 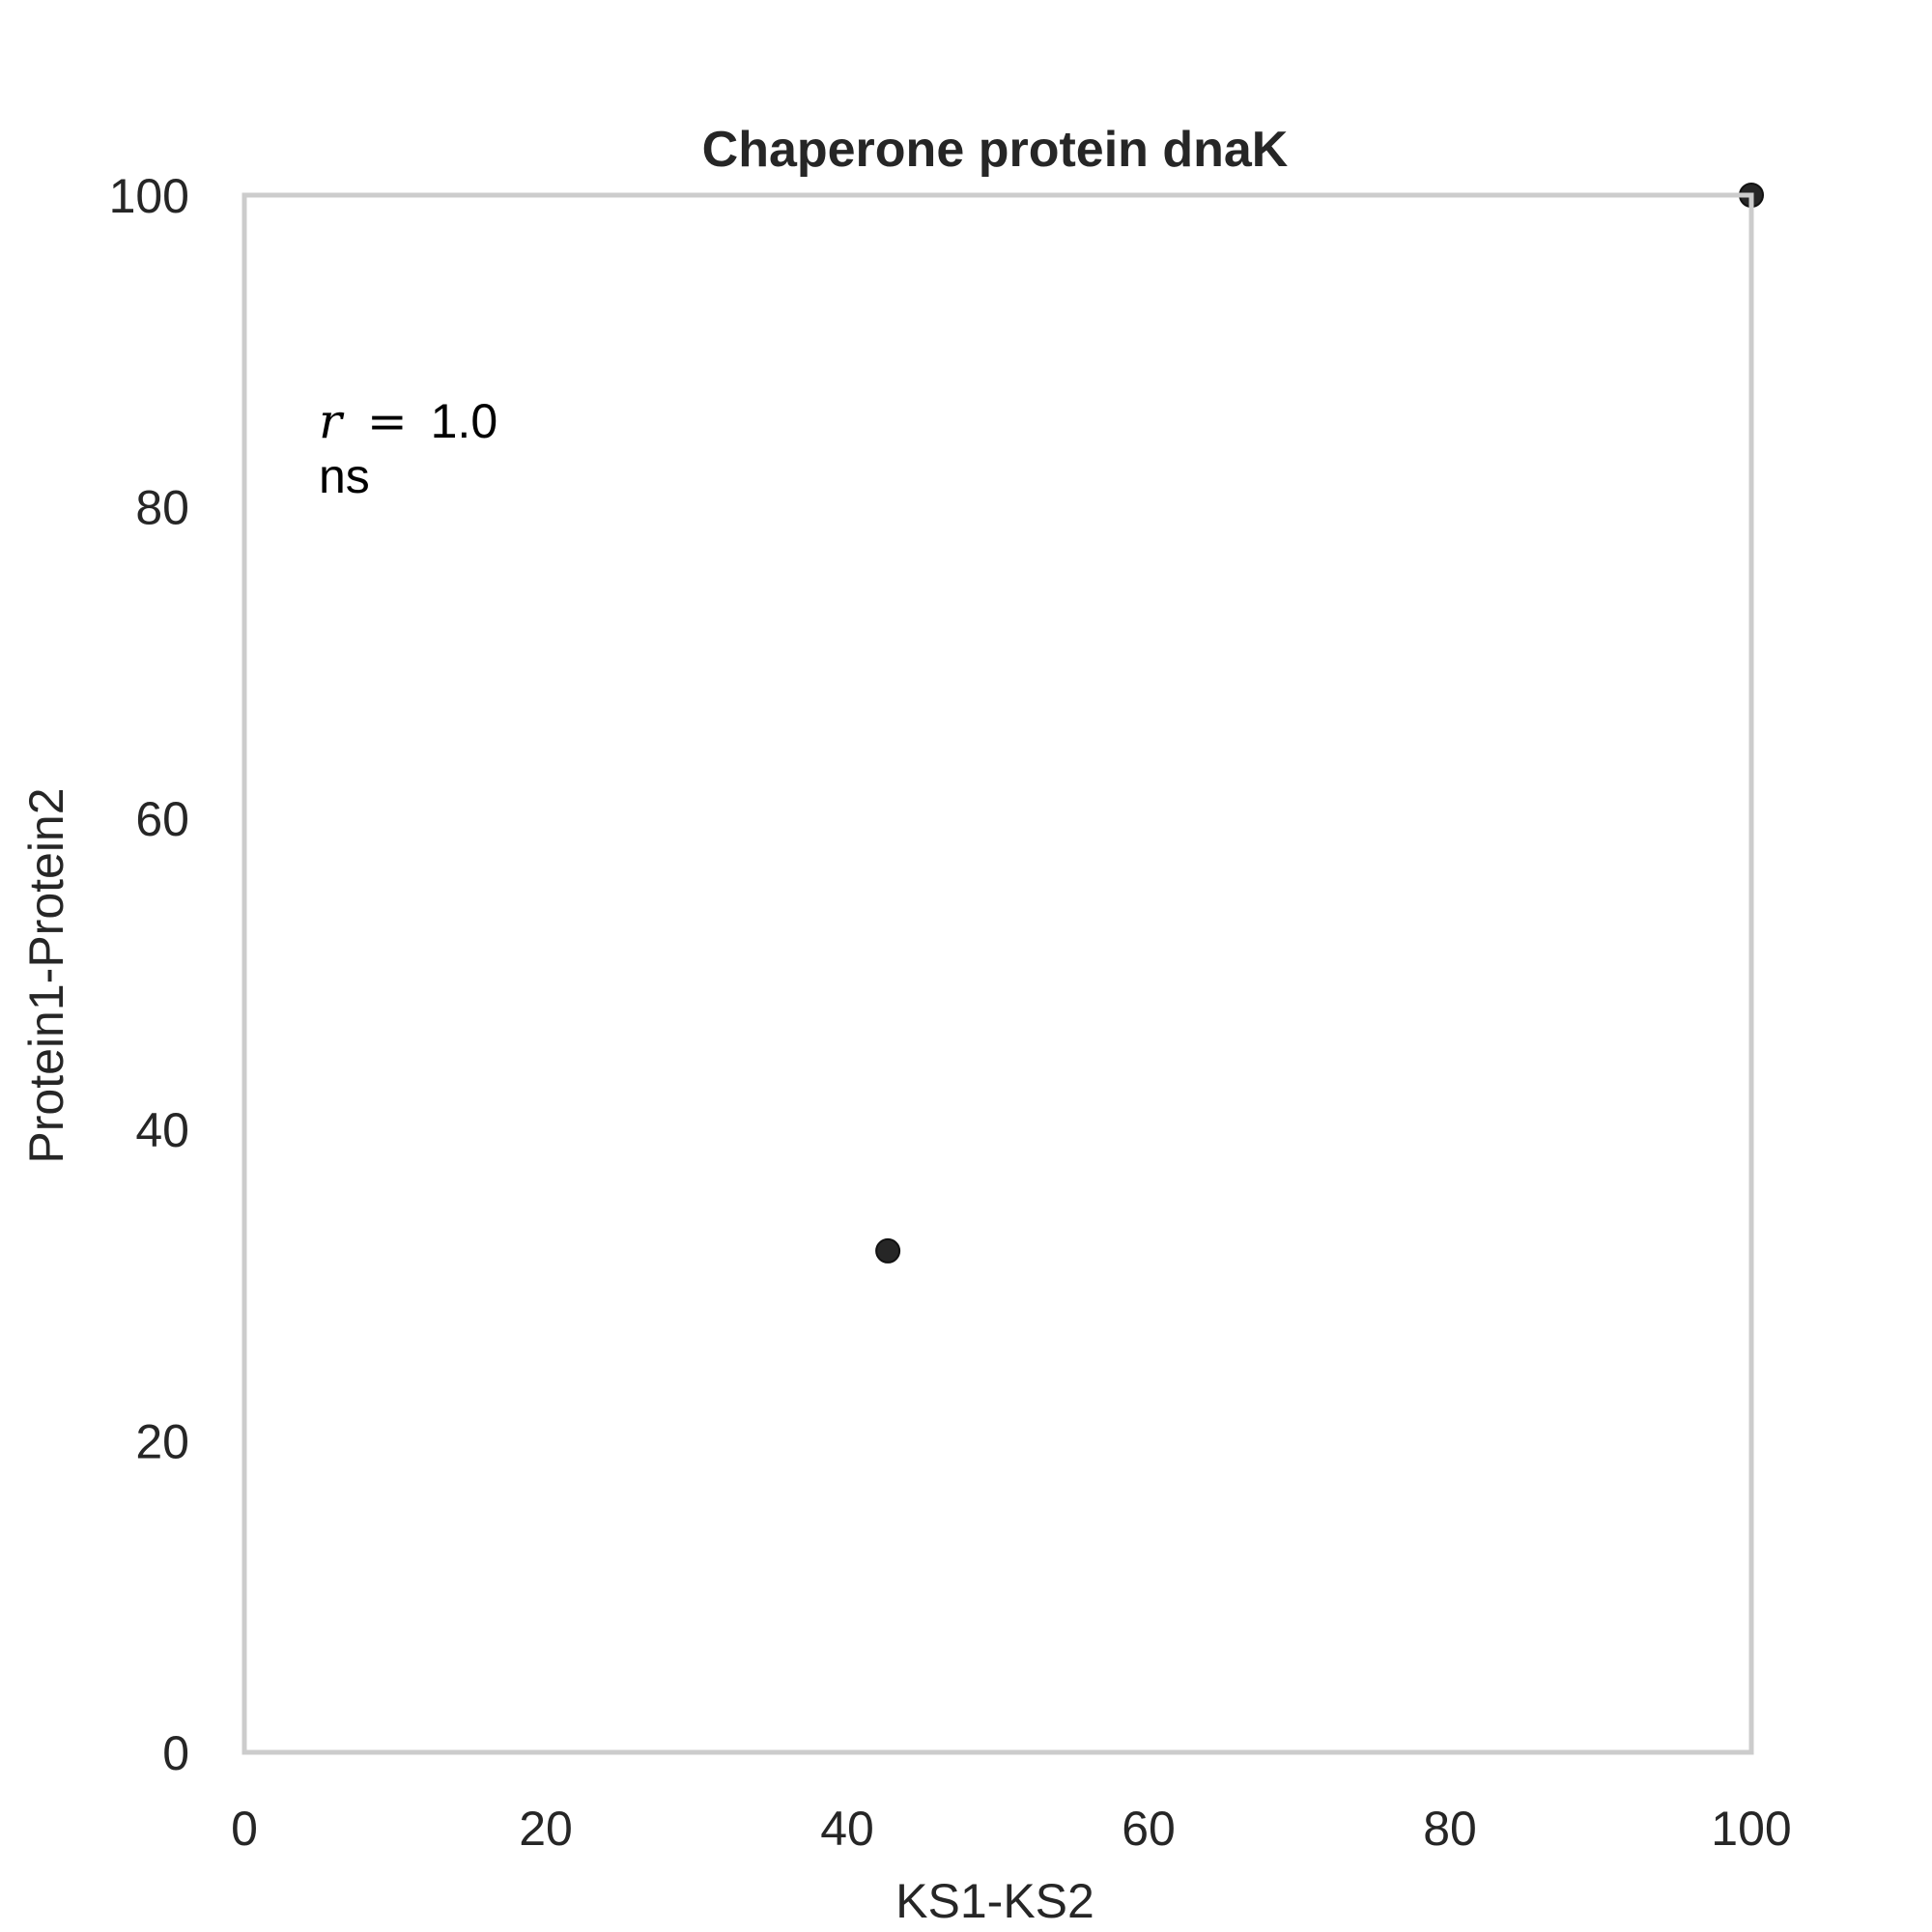 I want to click on y-tick-label: 60, so click(x=162, y=819).